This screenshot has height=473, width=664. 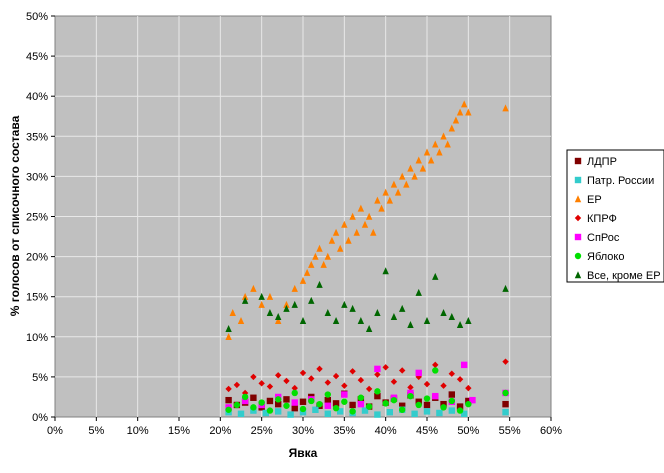 I want to click on x-tick-label: 20%, so click(x=220, y=431).